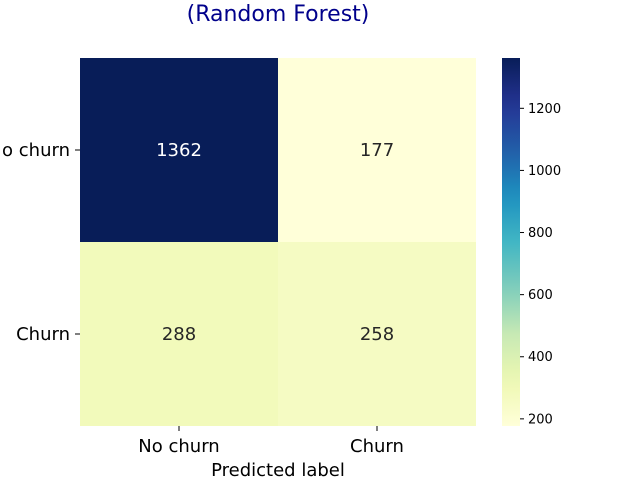 This screenshot has width=640, height=480. Describe the element at coordinates (540, 419) in the screenshot. I see `colorbar-tick-label-0: 200` at that location.